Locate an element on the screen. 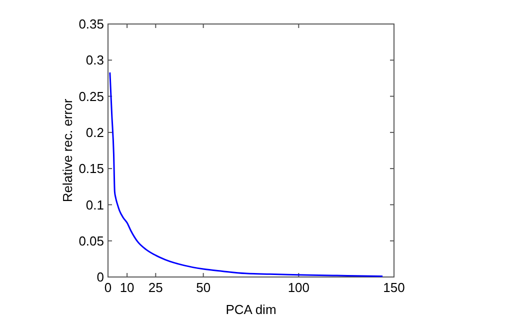 Image resolution: width=512 pixels, height=330 pixels. y-tick-label: 0.25 is located at coordinates (91, 96).